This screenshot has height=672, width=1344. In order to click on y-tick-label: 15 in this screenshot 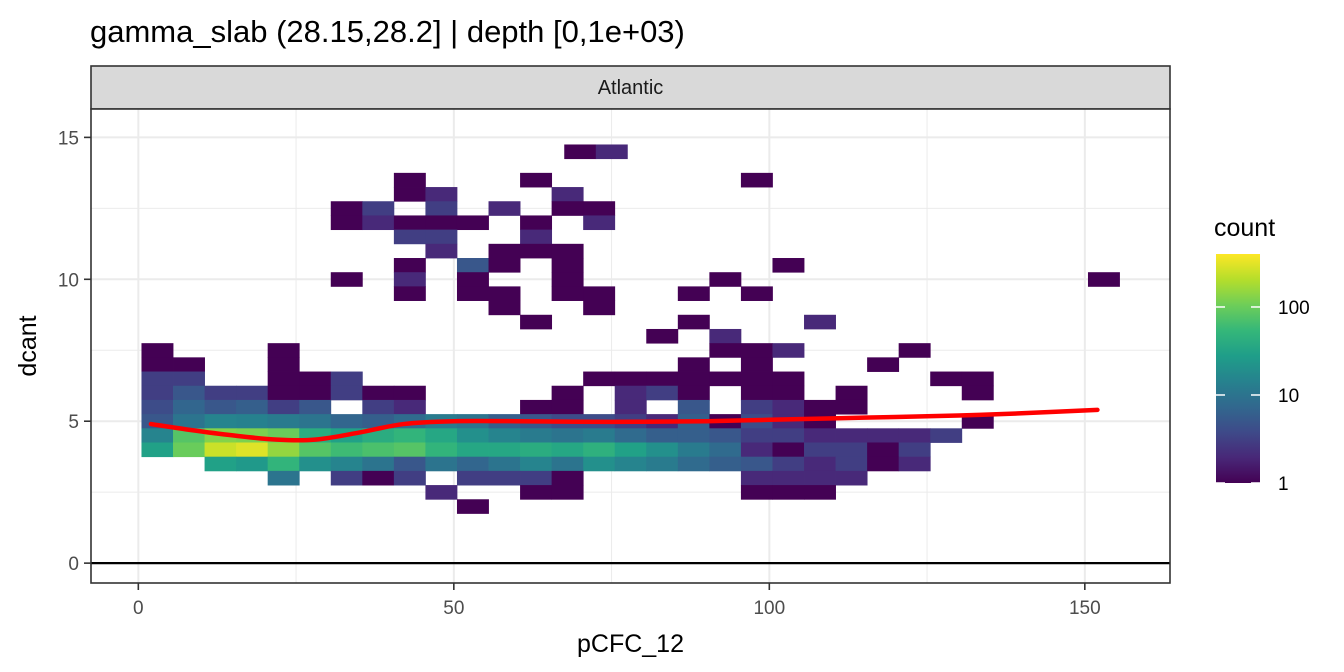, I will do `click(68, 138)`.